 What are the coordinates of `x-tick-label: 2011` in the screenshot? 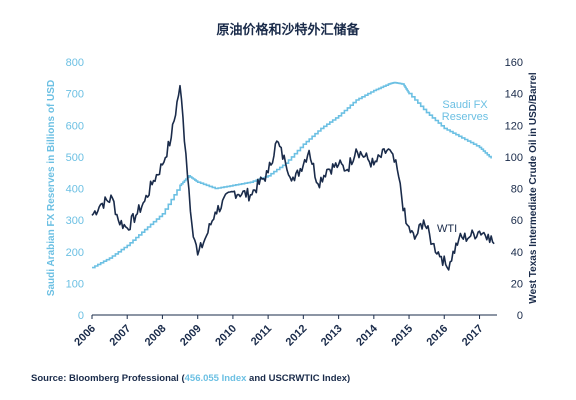 It's located at (261, 335).